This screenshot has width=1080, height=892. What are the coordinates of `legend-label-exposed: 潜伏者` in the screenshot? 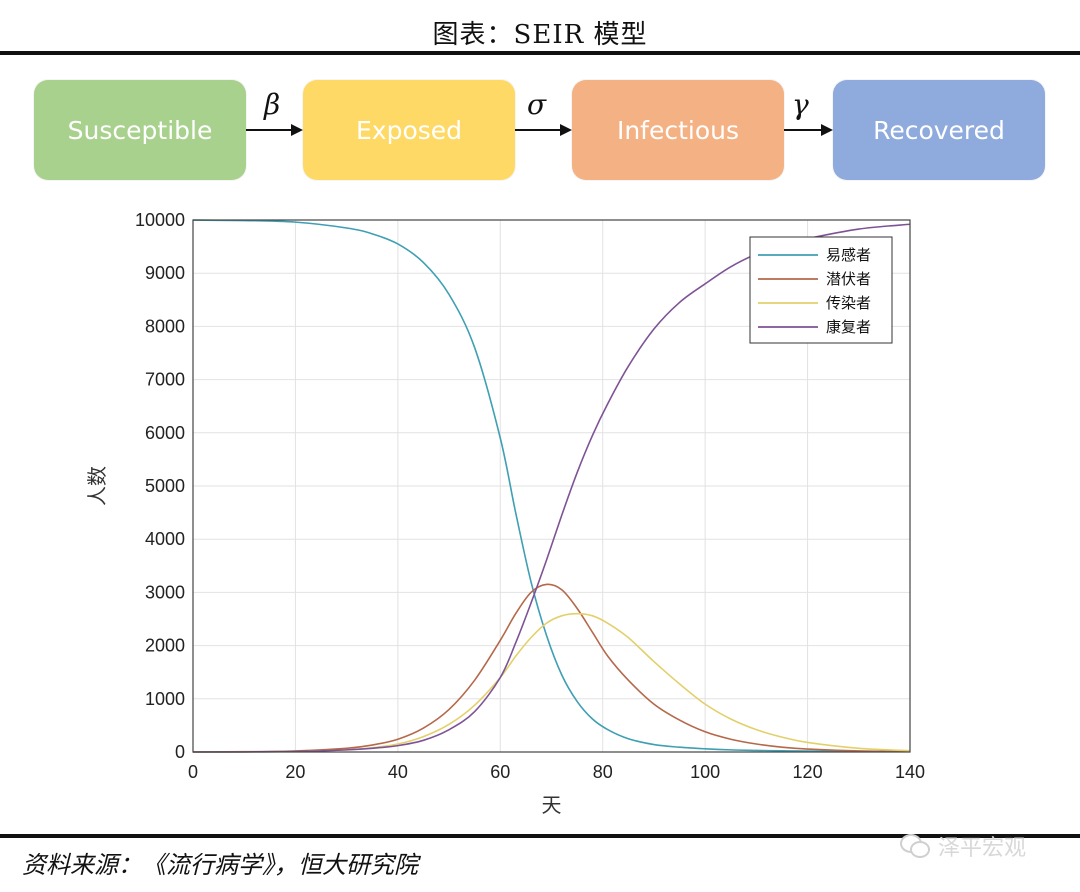 It's located at (848, 279).